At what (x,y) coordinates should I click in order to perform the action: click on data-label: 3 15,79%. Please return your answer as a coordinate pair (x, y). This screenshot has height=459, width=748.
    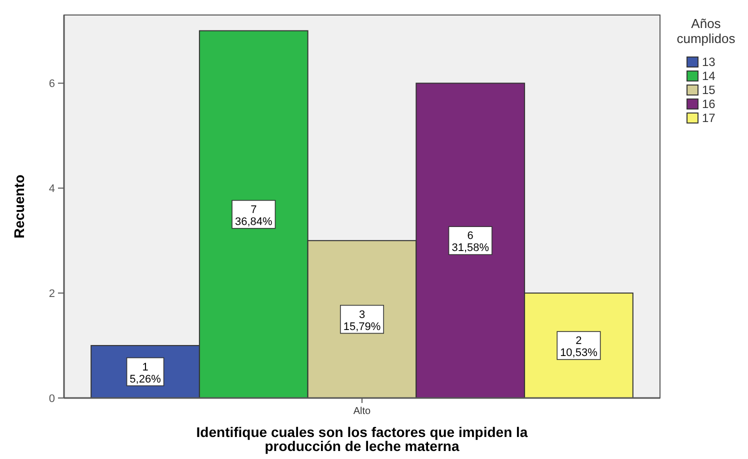
    Looking at the image, I should click on (362, 320).